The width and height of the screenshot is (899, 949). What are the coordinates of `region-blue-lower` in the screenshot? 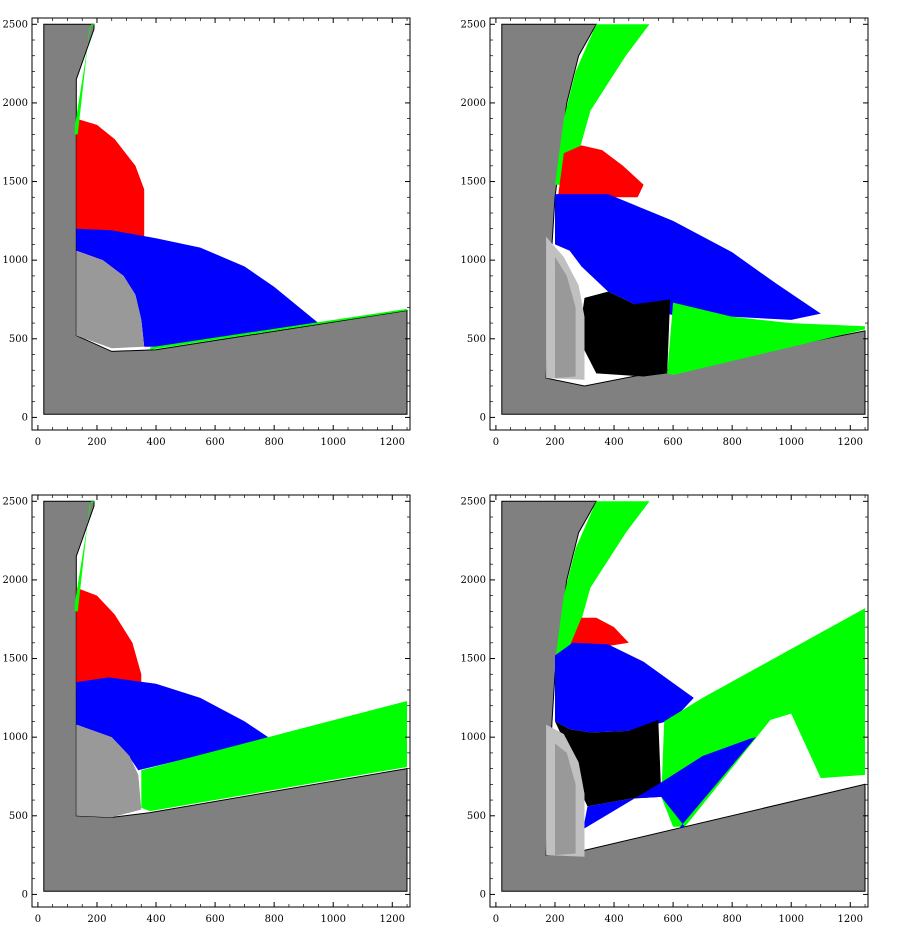 It's located at (670, 783).